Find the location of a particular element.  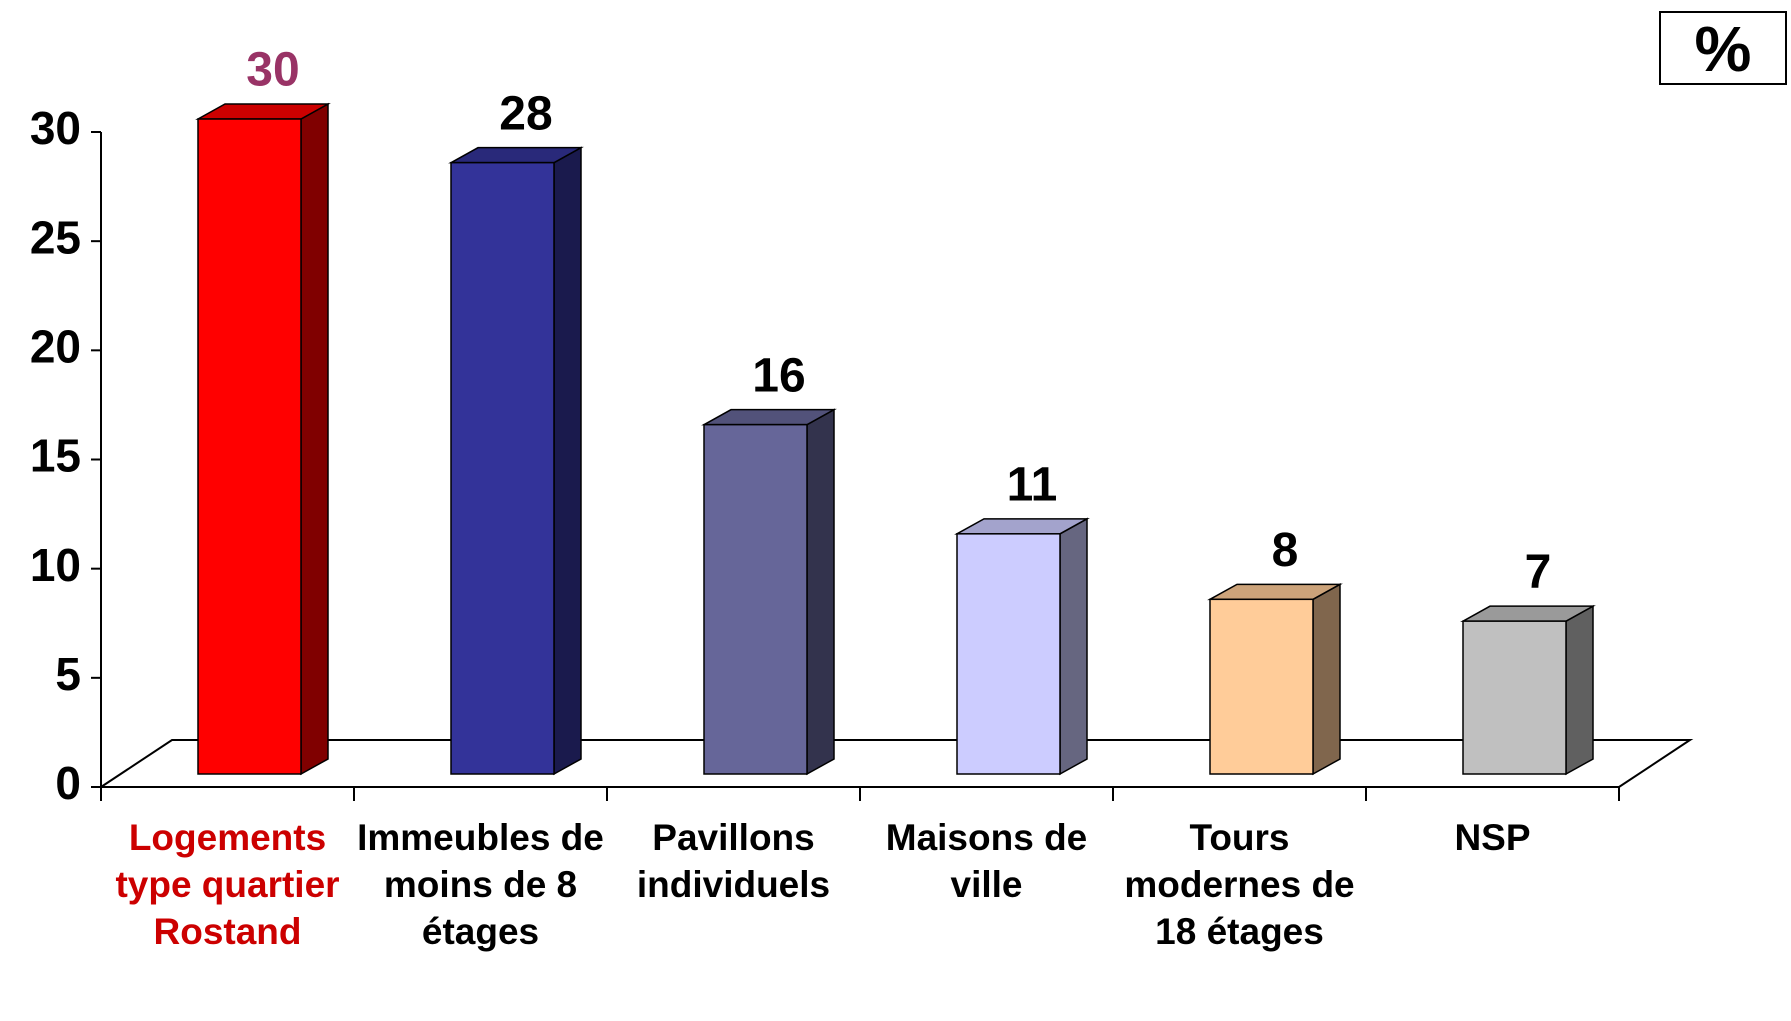

value-label: 16 is located at coordinates (778, 375).